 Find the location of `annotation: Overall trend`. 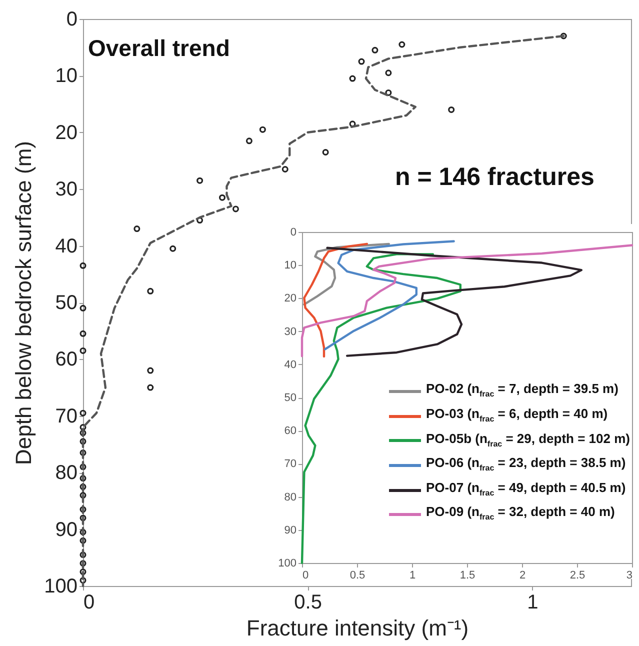

annotation: Overall trend is located at coordinates (159, 48).